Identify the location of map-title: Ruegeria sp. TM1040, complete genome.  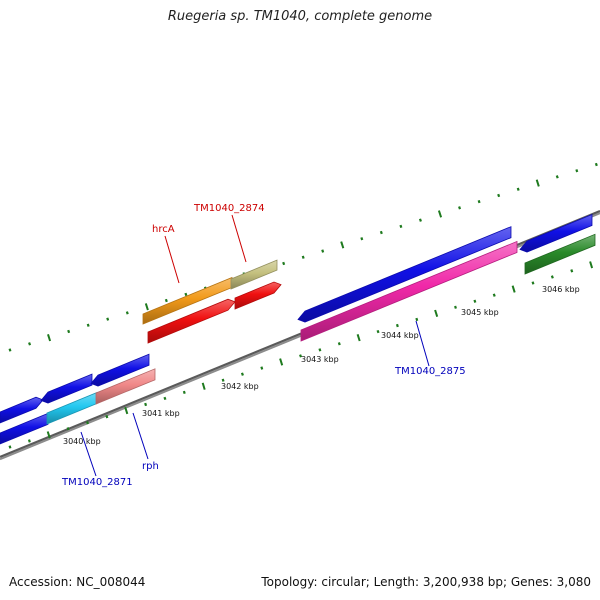
(300, 16).